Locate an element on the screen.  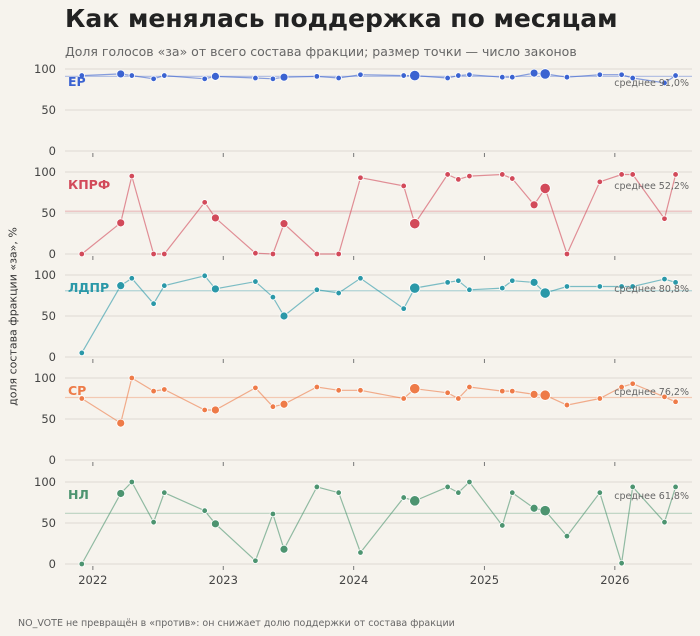
y-tick-label: 100 is located at coordinates (45, 482).